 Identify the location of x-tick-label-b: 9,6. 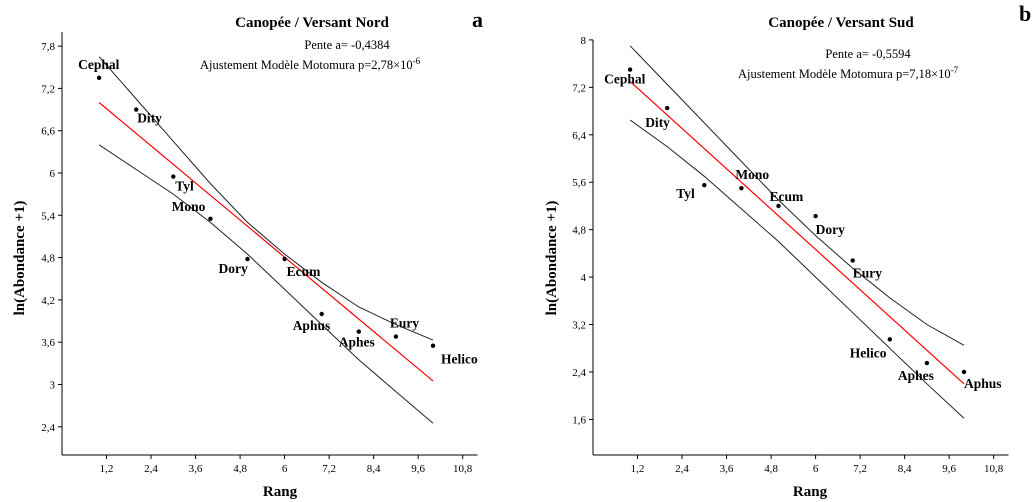
(949, 469).